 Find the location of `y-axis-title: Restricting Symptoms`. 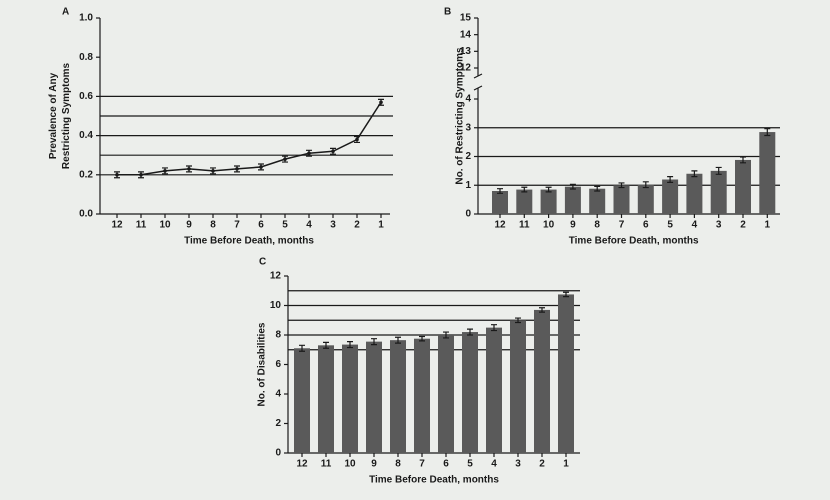

y-axis-title: Restricting Symptoms is located at coordinates (66, 115).